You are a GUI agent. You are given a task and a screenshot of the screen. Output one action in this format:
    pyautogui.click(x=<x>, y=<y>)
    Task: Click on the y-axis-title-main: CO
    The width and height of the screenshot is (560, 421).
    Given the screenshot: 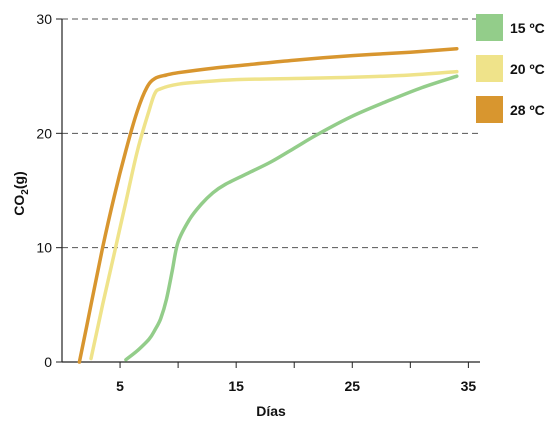 What is the action you would take?
    pyautogui.click(x=19, y=205)
    